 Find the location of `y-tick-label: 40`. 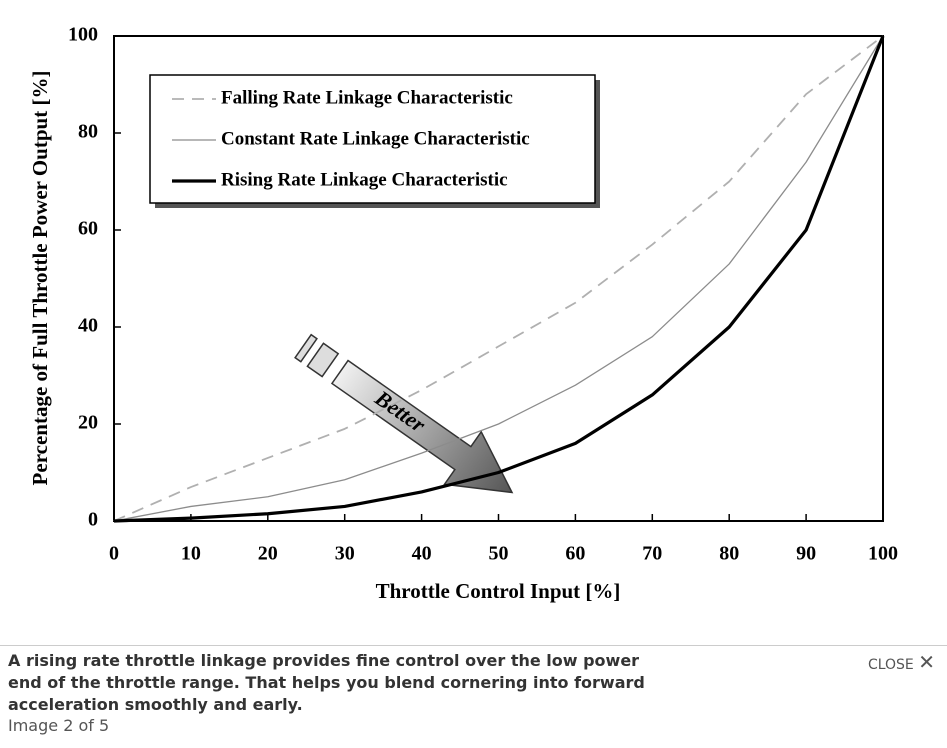

y-tick-label: 40 is located at coordinates (88, 326).